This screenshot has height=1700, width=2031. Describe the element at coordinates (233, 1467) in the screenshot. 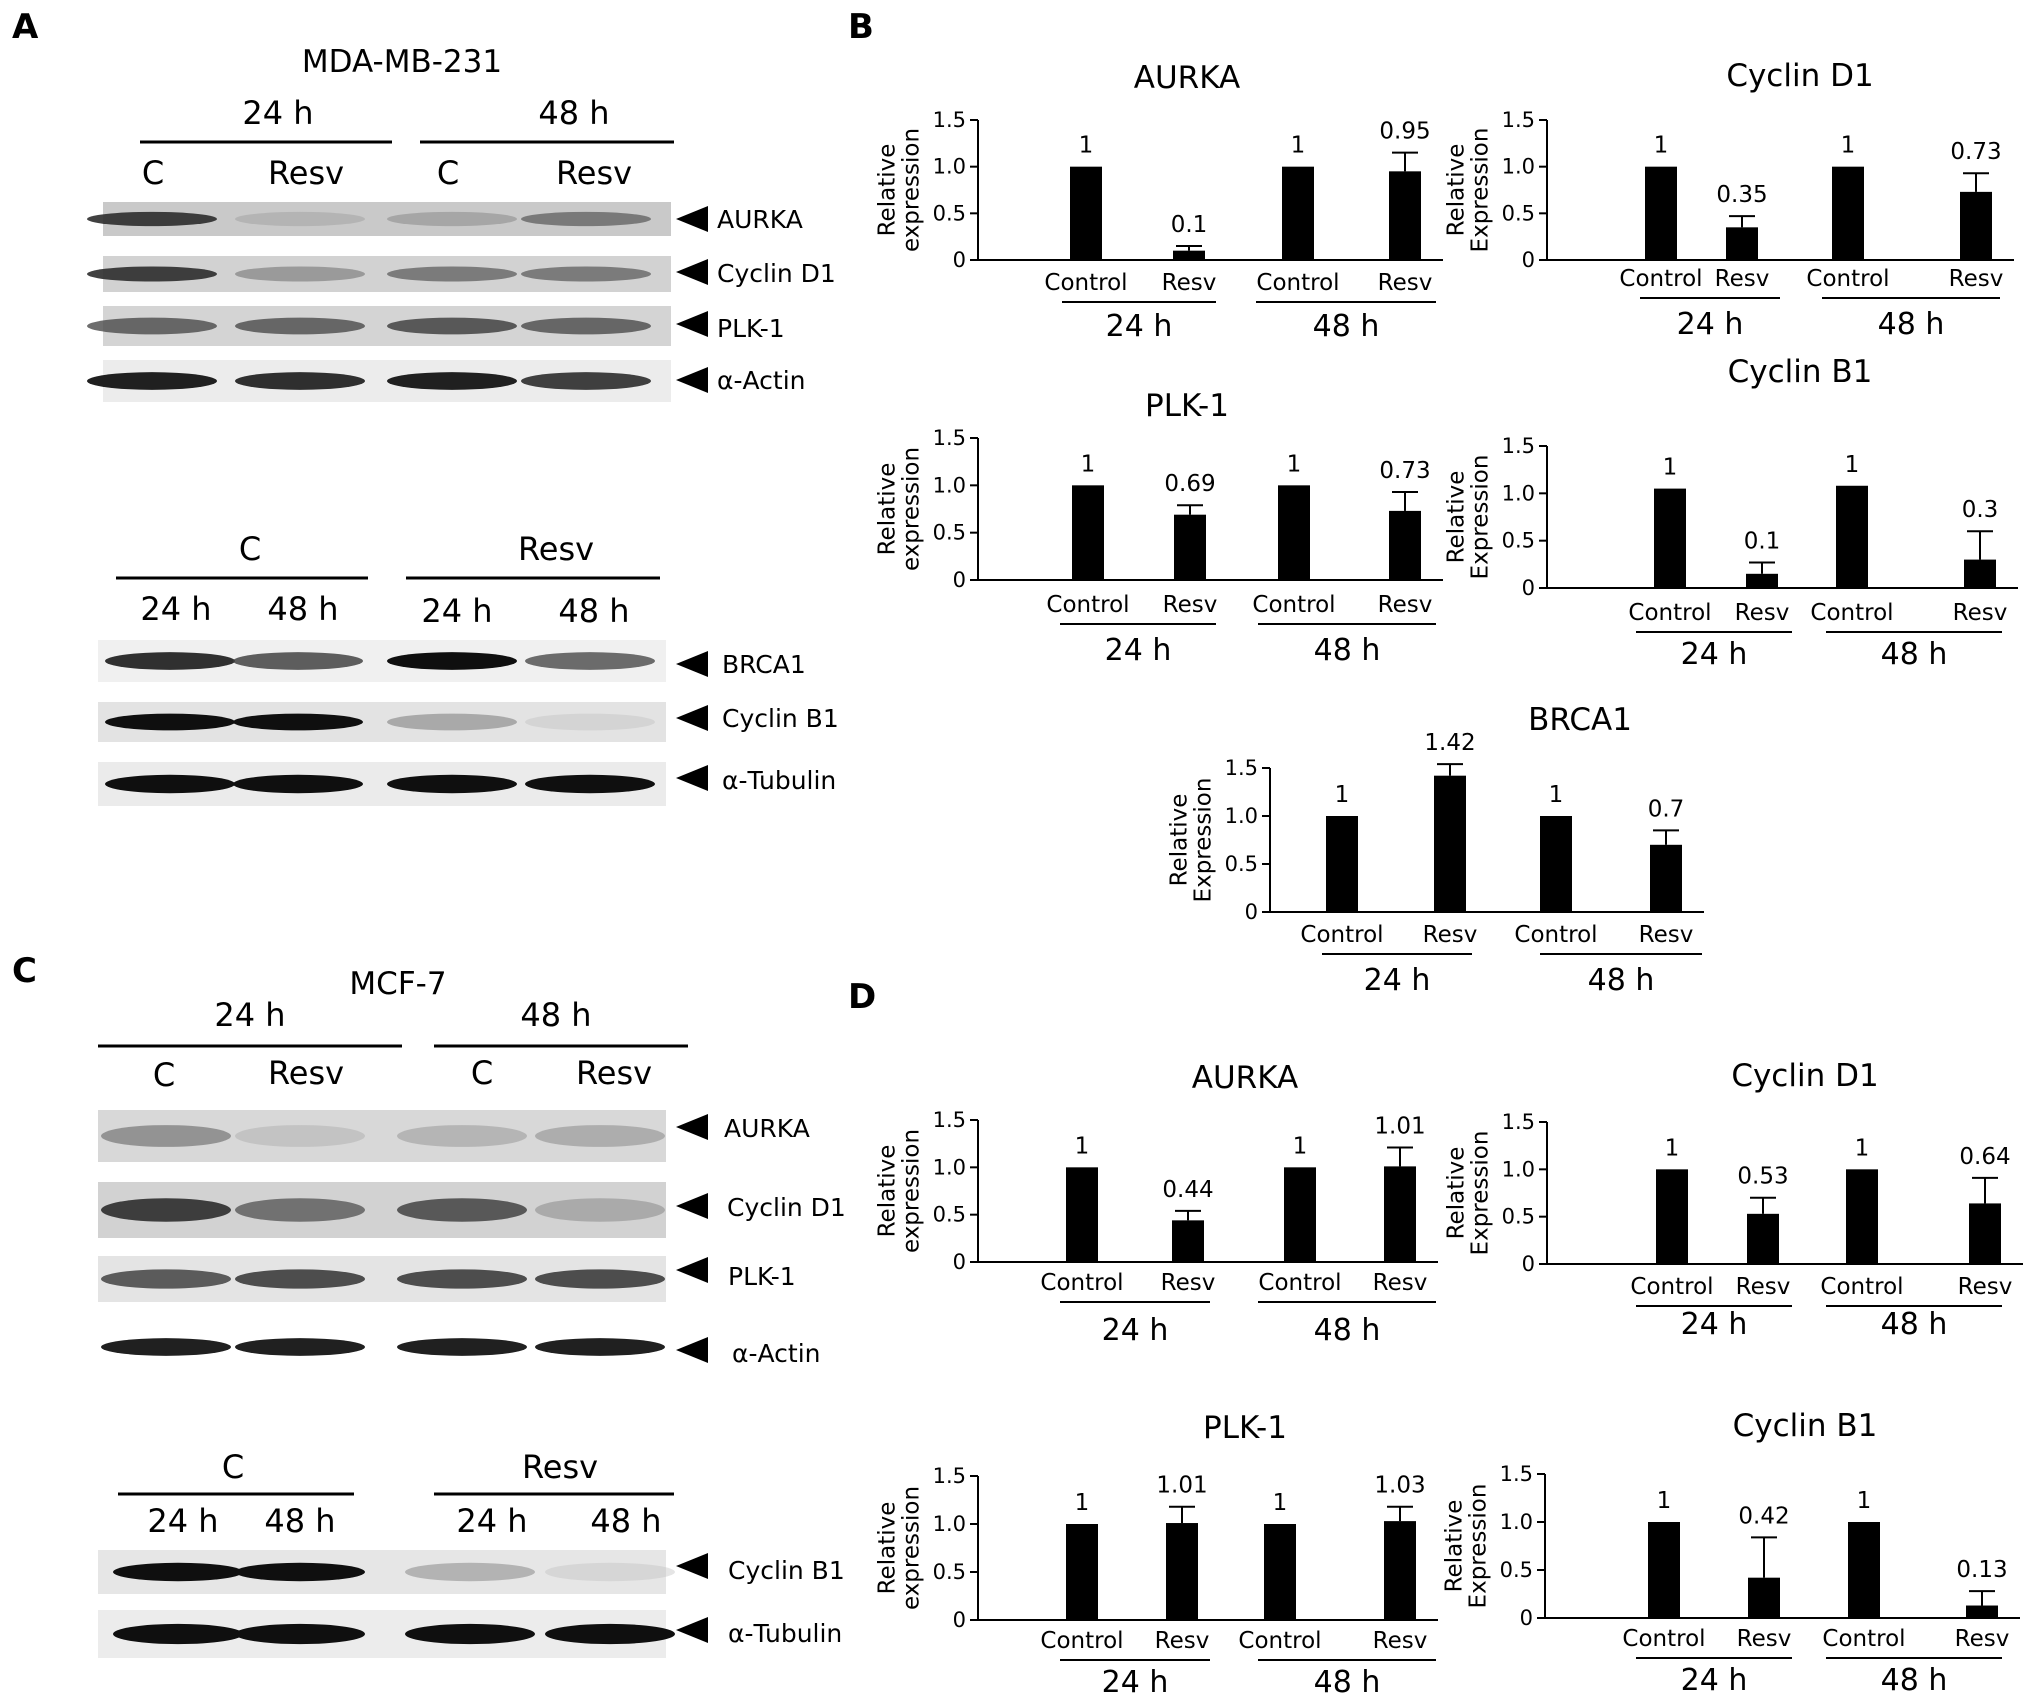

I see `group-label: C` at that location.